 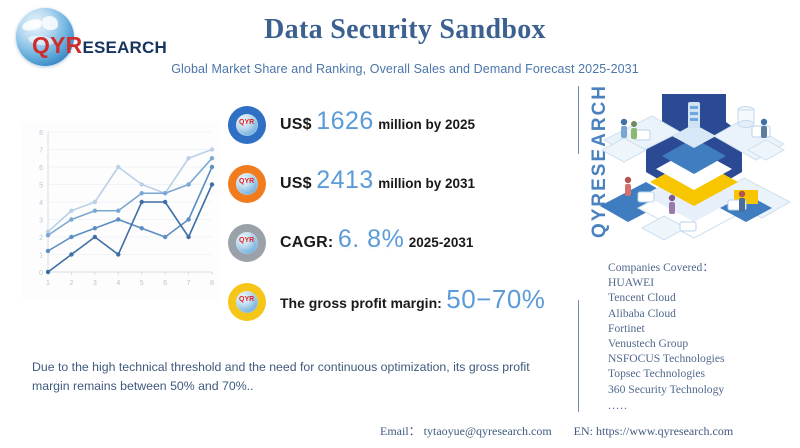 What do you see at coordinates (307, 242) in the screenshot?
I see `stat-prefix: CAGR:` at bounding box center [307, 242].